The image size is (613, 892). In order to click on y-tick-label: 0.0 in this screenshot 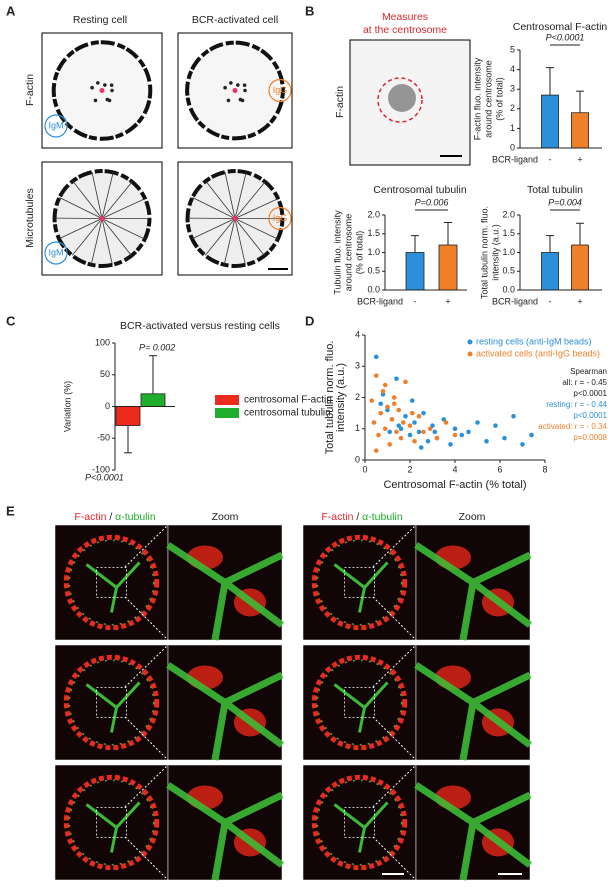, I will do `click(508, 289)`.